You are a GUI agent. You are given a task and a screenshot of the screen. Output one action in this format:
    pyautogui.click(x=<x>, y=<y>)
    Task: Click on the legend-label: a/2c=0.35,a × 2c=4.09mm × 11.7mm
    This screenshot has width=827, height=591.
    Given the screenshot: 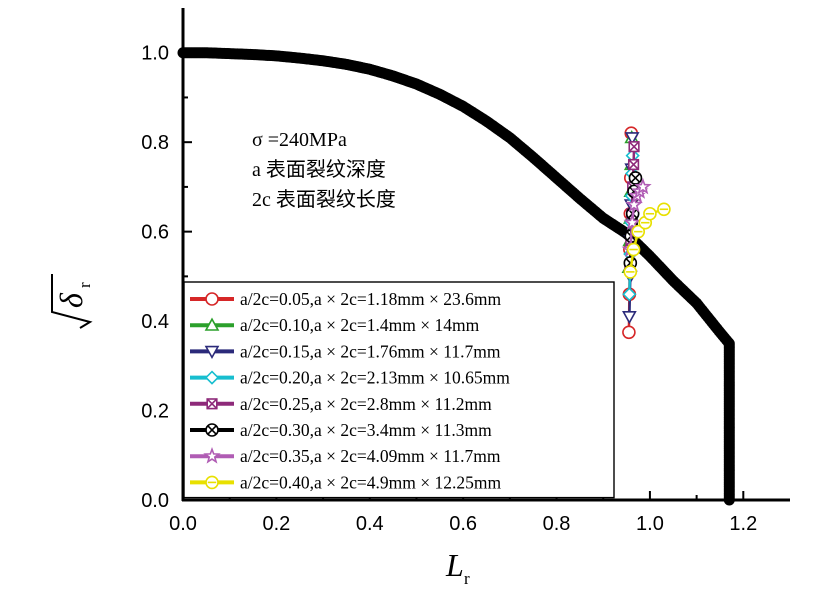 What is the action you would take?
    pyautogui.click(x=370, y=456)
    